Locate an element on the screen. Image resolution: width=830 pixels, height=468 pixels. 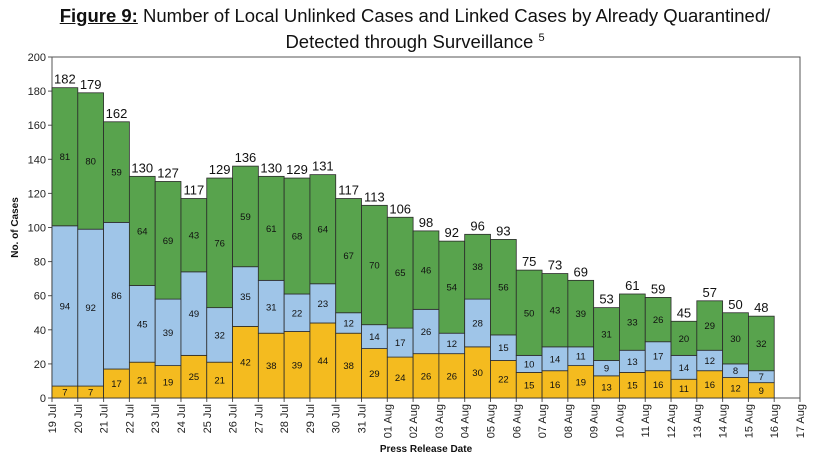
segment-value-label: 65 is located at coordinates (400, 273).